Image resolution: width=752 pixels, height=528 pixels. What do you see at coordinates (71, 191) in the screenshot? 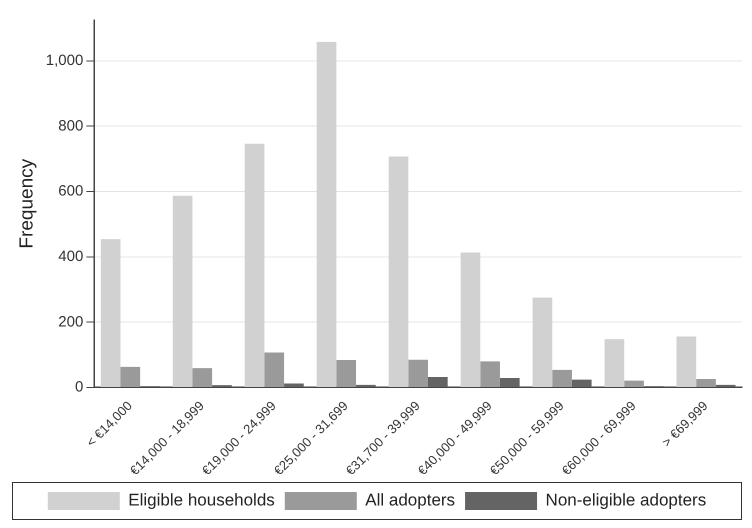
I see `y-tick-label: 600` at bounding box center [71, 191].